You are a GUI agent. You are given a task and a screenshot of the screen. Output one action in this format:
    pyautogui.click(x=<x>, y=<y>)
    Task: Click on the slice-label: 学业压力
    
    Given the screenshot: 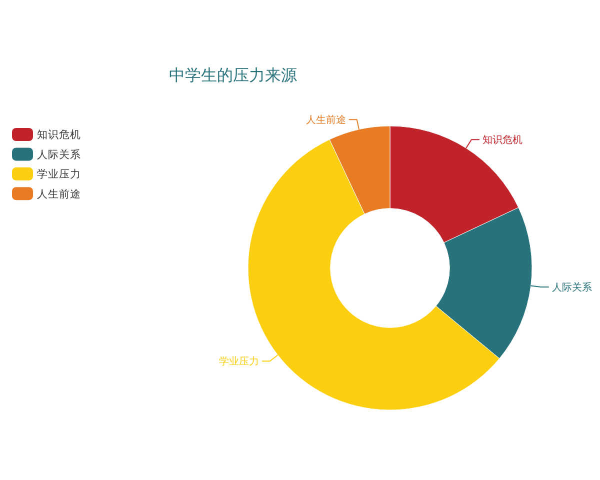 What is the action you would take?
    pyautogui.click(x=238, y=362)
    